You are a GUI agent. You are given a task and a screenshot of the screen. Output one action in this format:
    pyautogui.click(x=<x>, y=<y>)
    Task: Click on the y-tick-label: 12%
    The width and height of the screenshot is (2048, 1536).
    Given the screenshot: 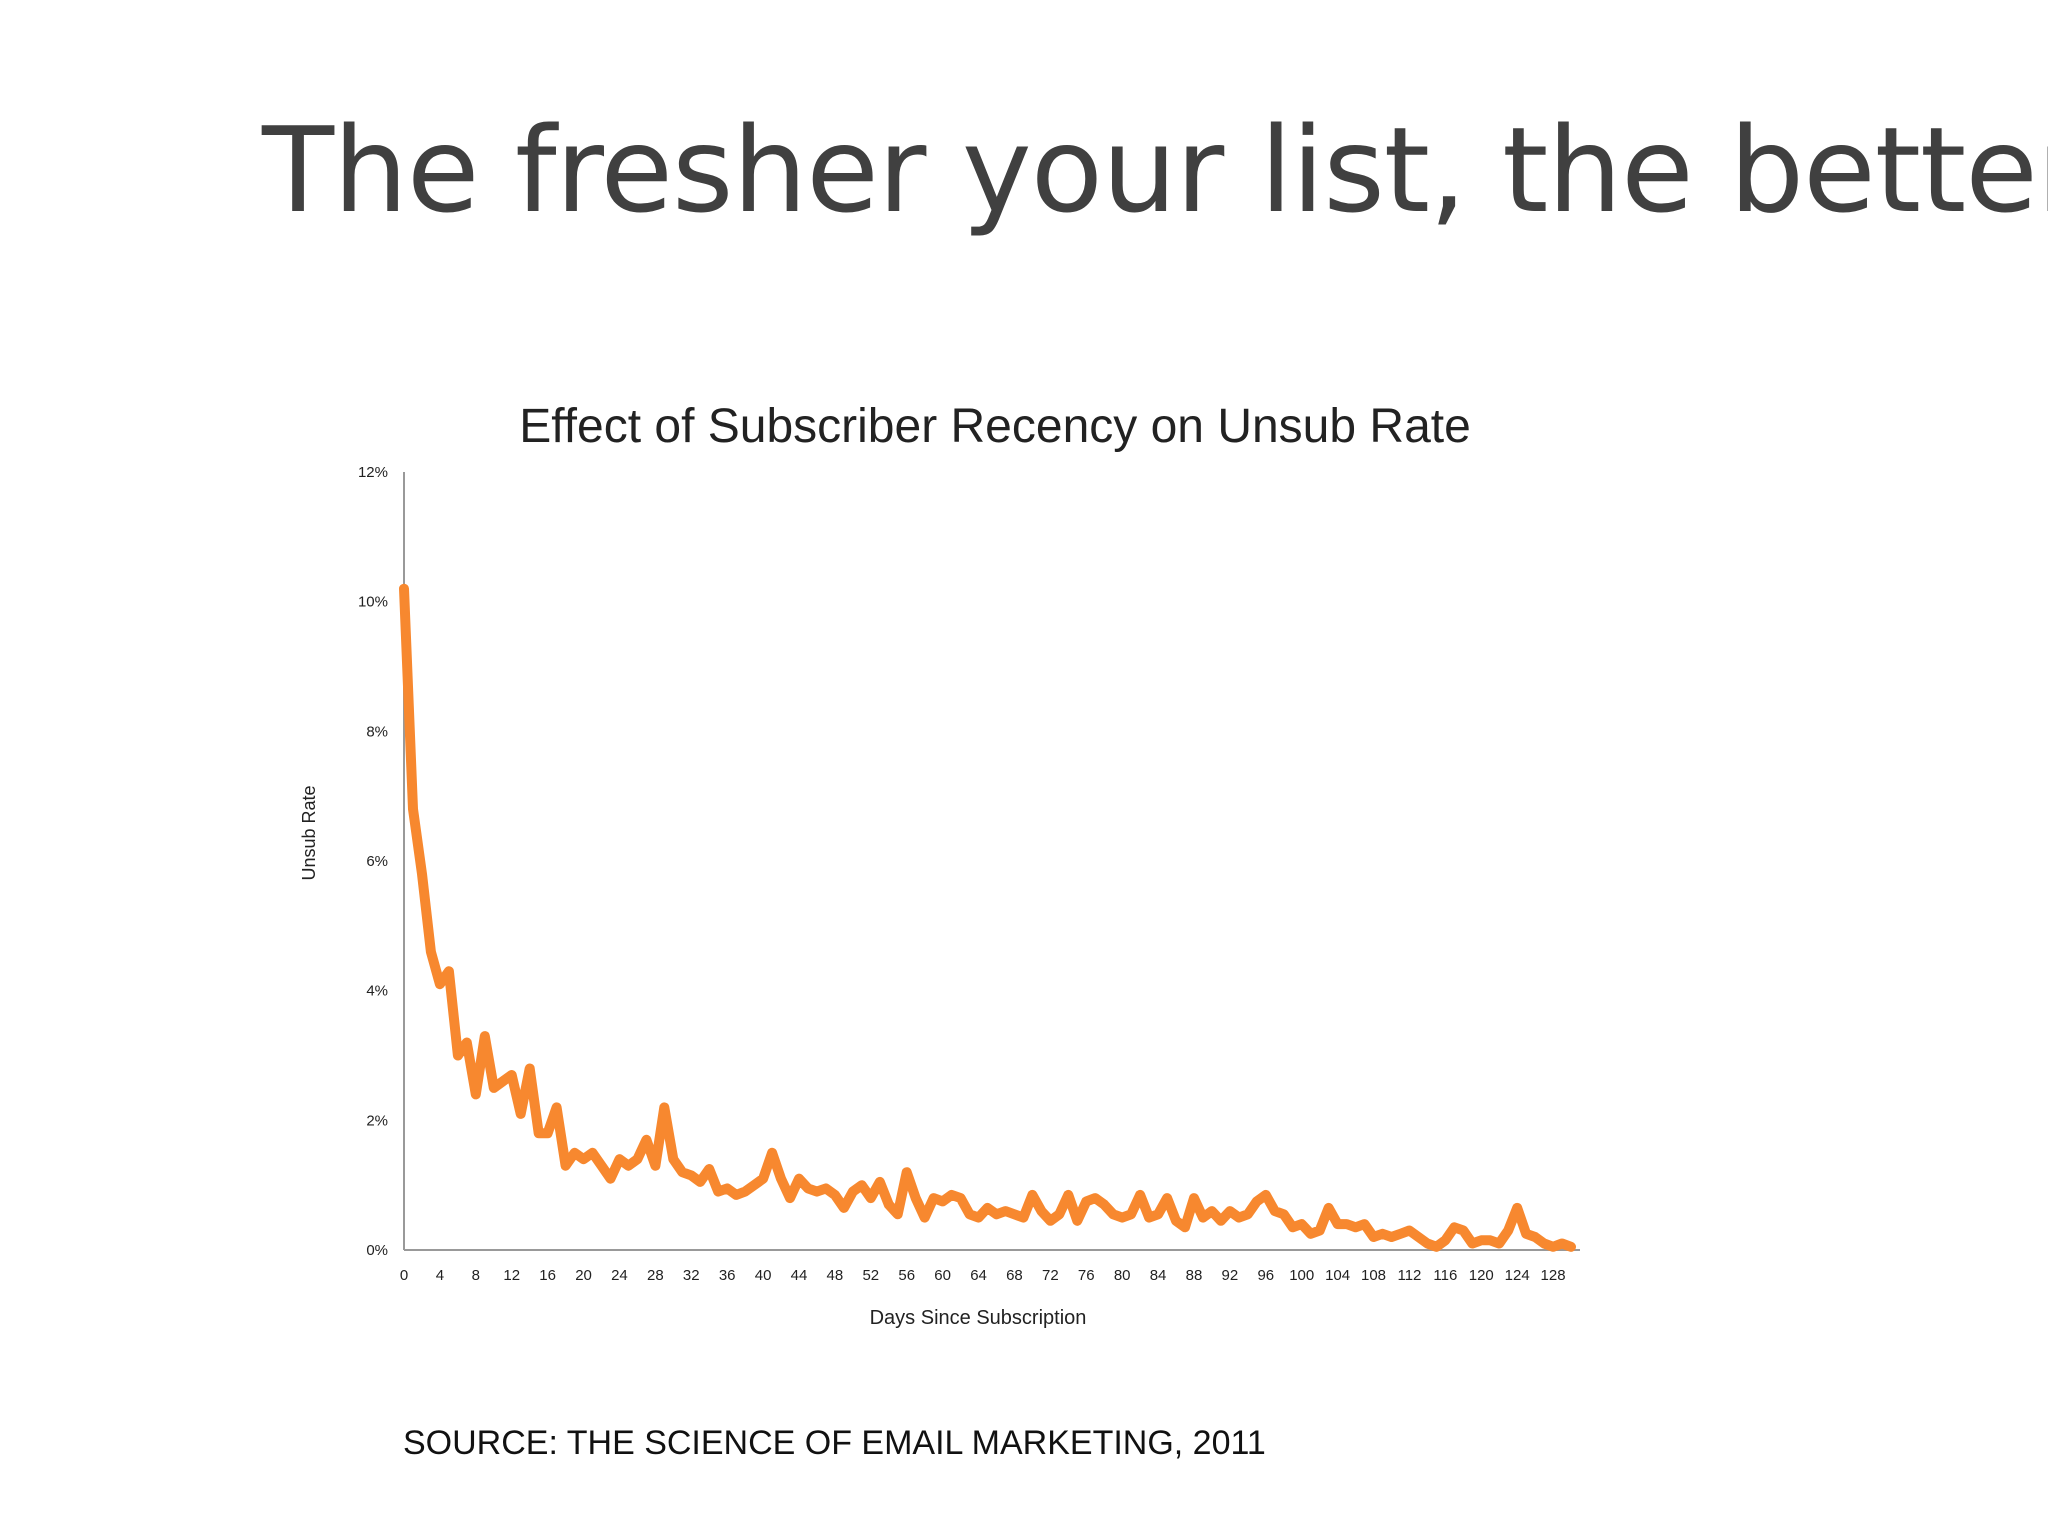 What is the action you would take?
    pyautogui.click(x=373, y=472)
    